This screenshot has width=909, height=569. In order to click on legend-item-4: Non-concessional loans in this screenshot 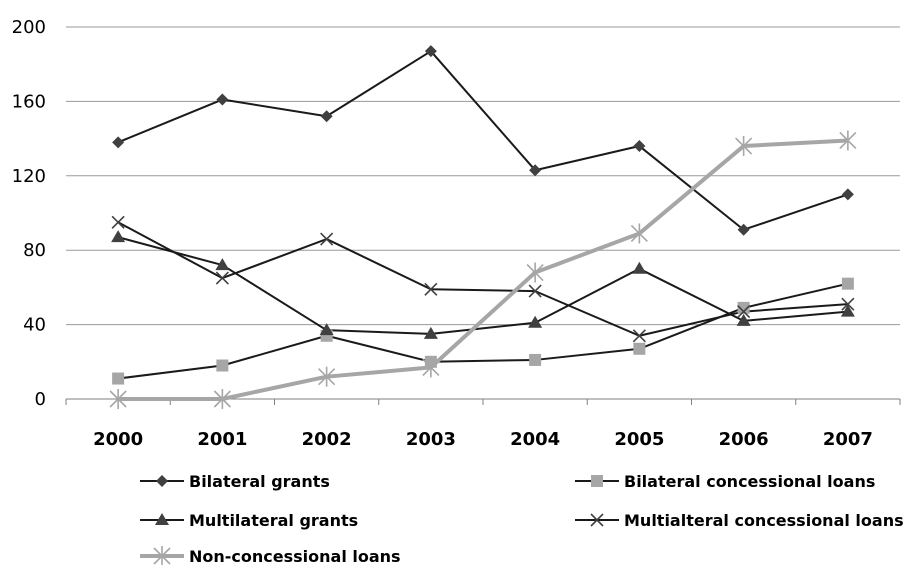, I will do `click(270, 556)`.